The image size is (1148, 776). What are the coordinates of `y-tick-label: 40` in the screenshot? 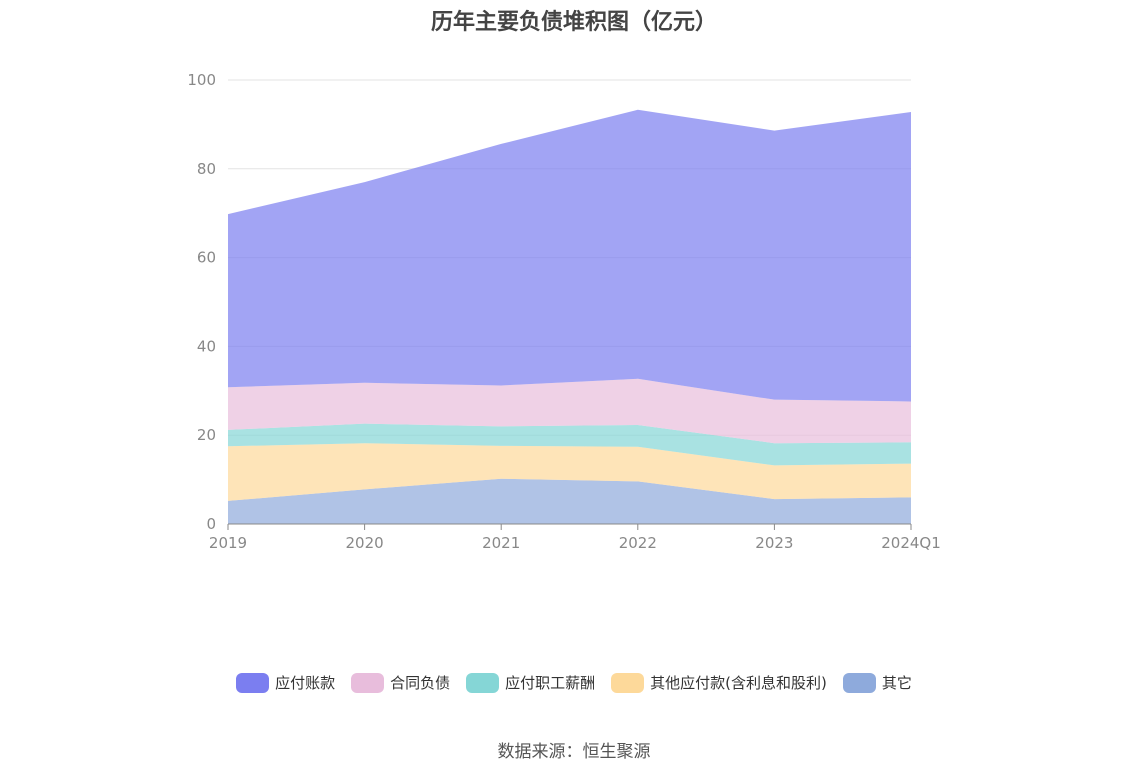 It's located at (206, 346).